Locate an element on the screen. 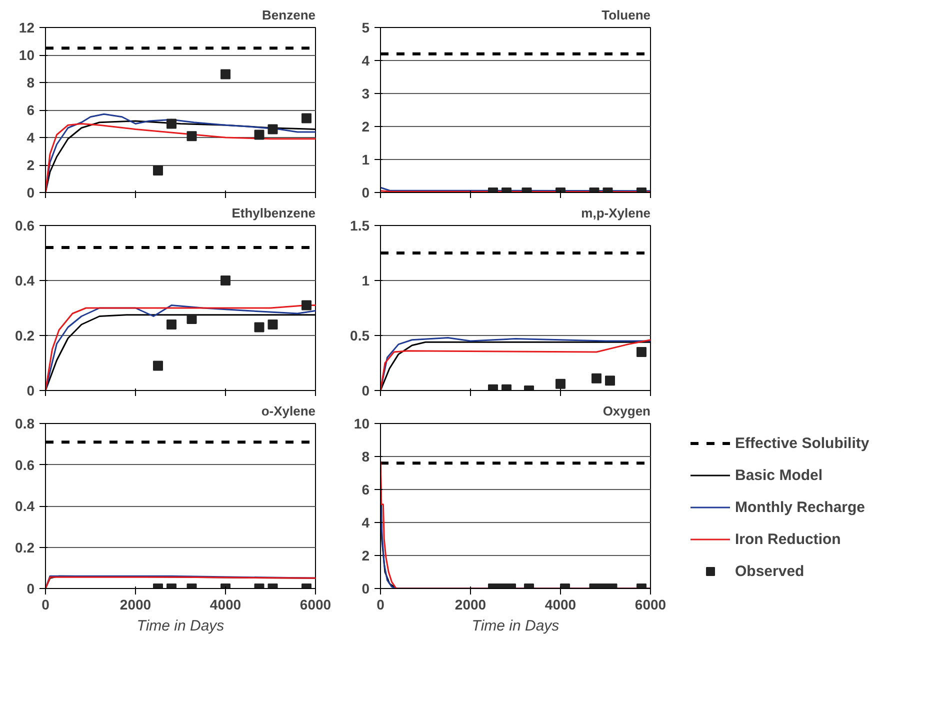 The image size is (949, 714). legend-label: Basic Model is located at coordinates (779, 475).